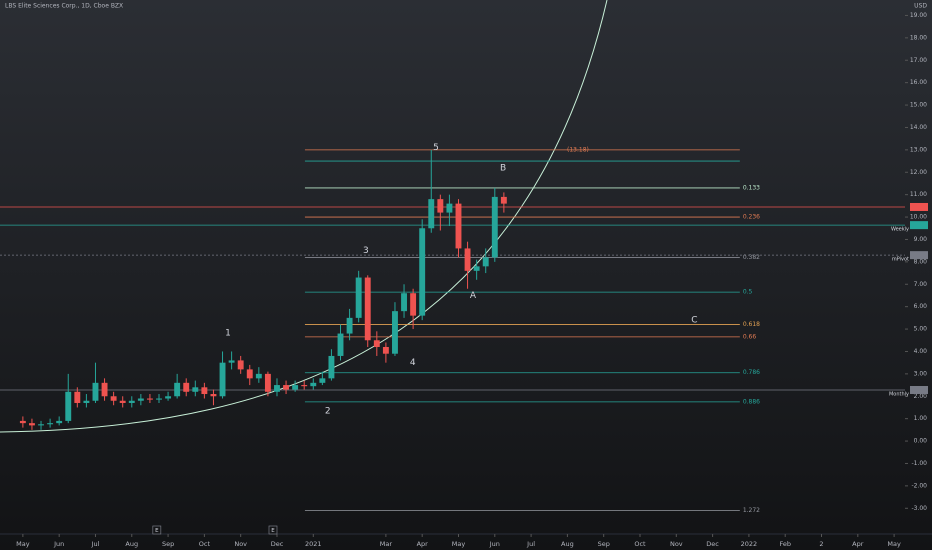 The height and width of the screenshot is (550, 932). I want to click on x-tick-label: 2, so click(821, 544).